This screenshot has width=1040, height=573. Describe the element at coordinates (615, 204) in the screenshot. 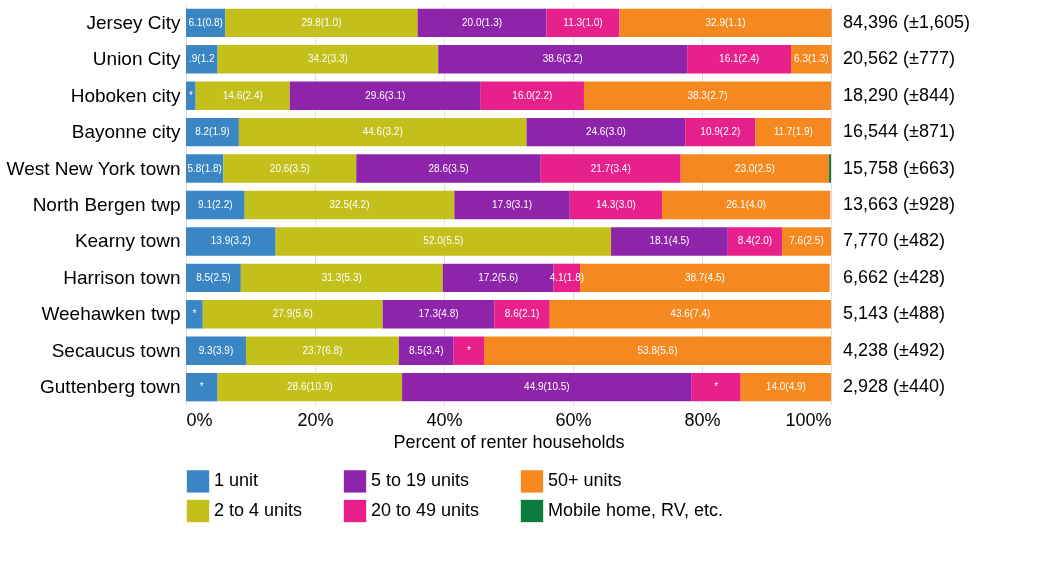

I see `data-label: 14.3(3.0)` at that location.